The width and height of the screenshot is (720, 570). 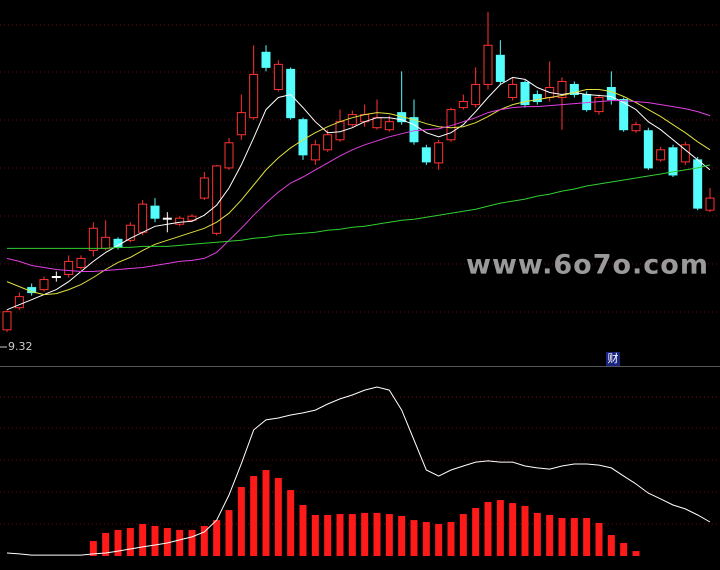 What do you see at coordinates (20, 346) in the screenshot?
I see `low-label: 9.32` at bounding box center [20, 346].